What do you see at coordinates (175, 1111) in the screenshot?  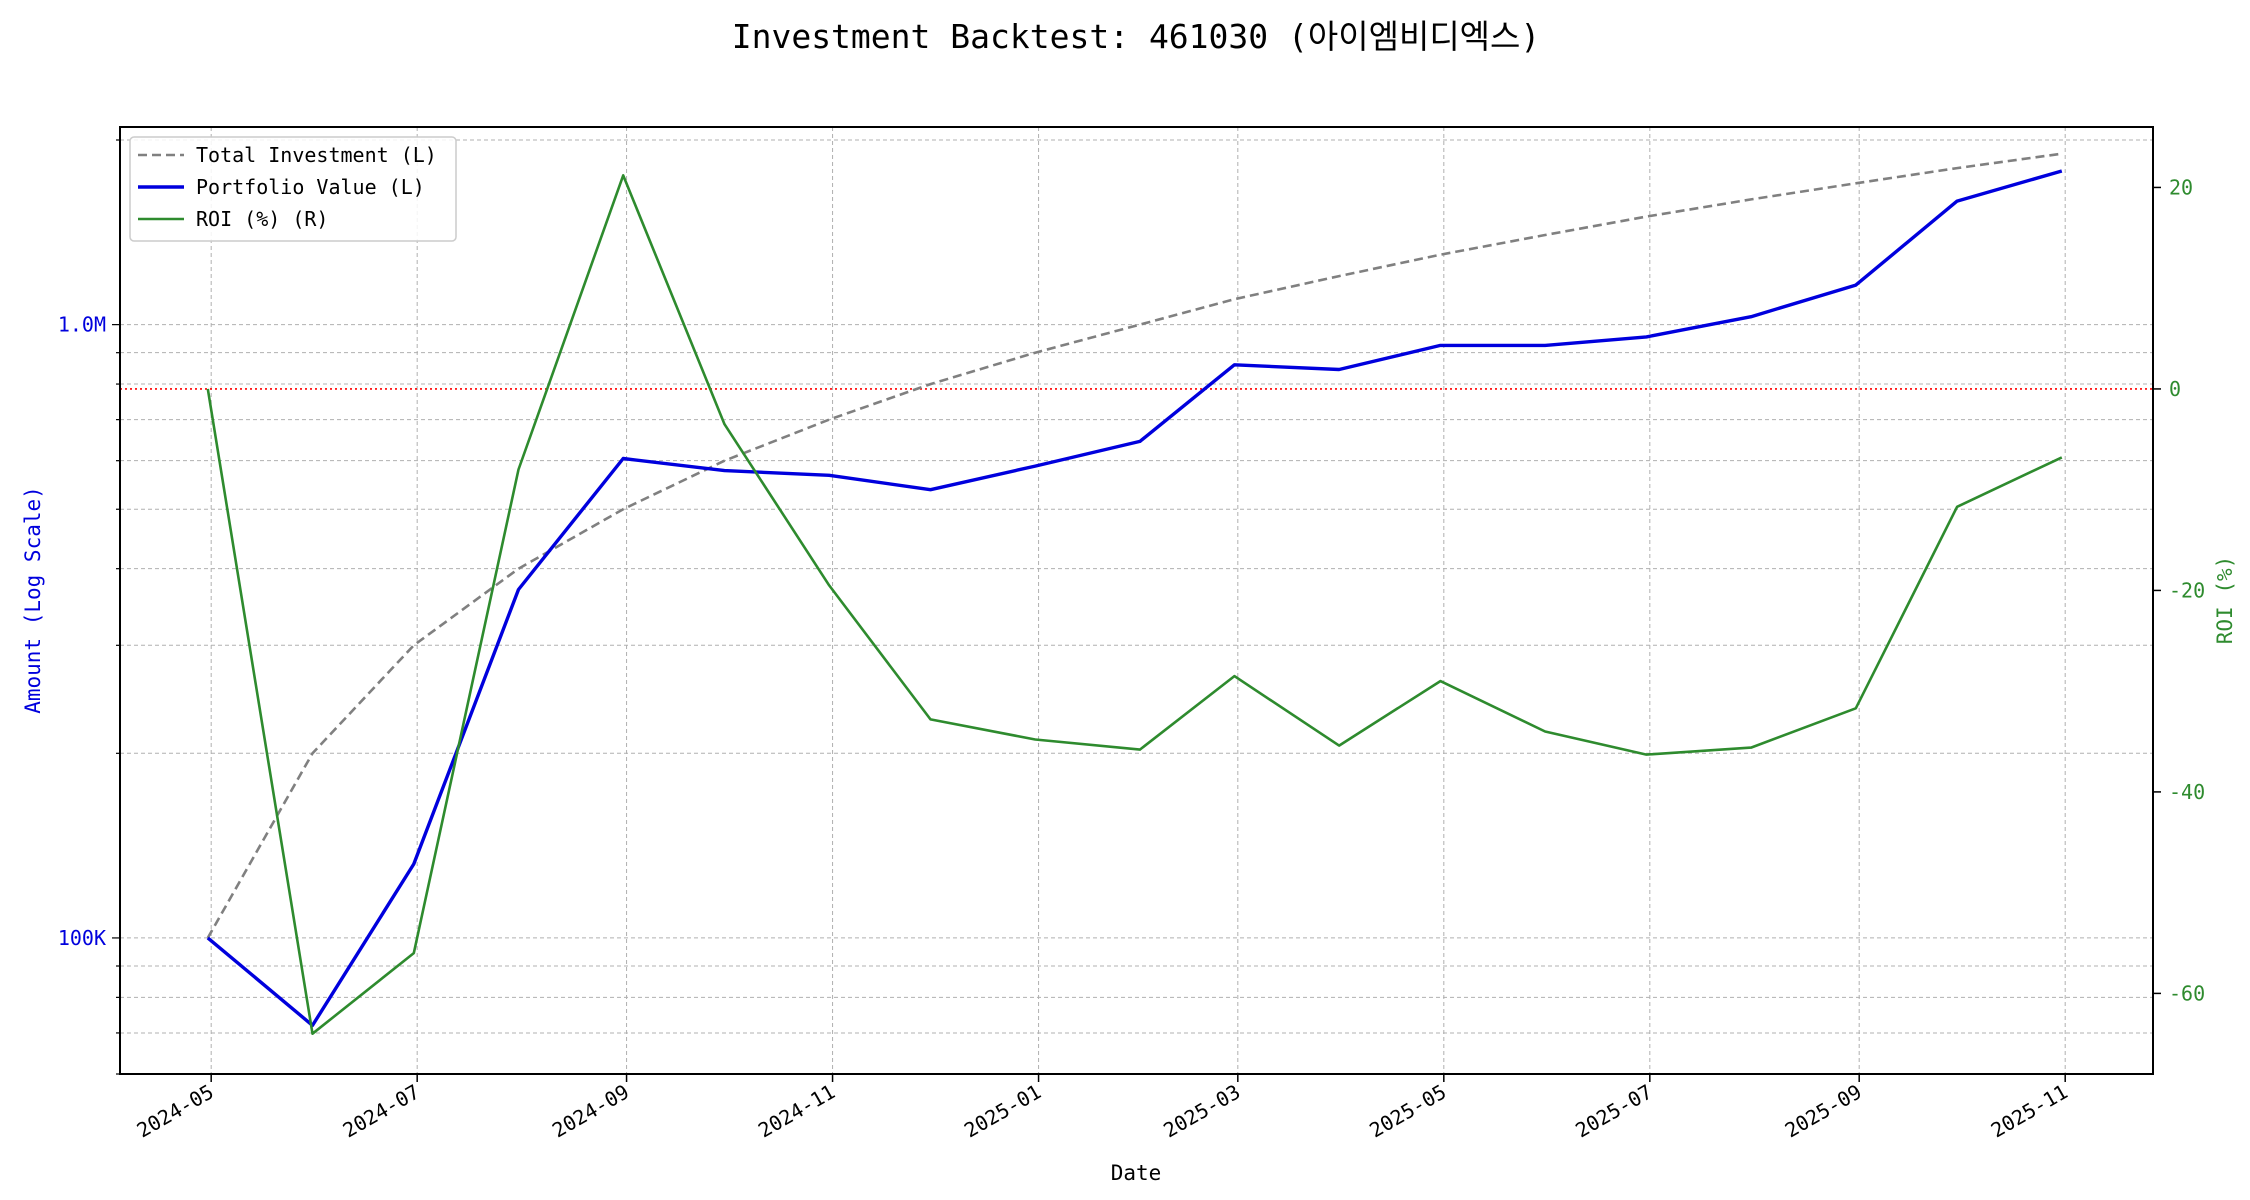 I see `x-tick-label: 2024-05` at bounding box center [175, 1111].